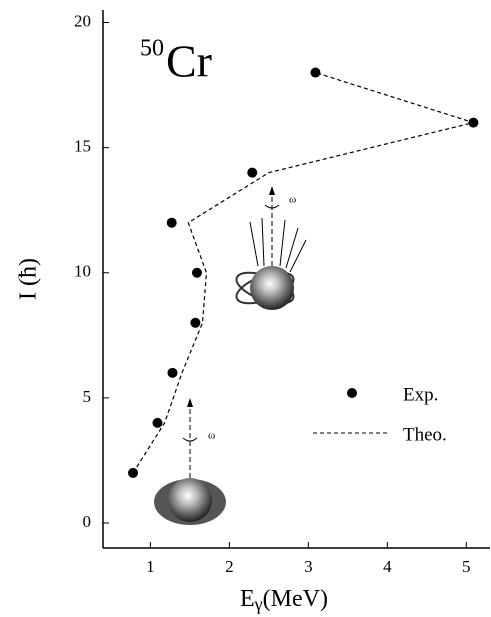 The height and width of the screenshot is (617, 491). I want to click on y-tick-label: 5, so click(87, 396).